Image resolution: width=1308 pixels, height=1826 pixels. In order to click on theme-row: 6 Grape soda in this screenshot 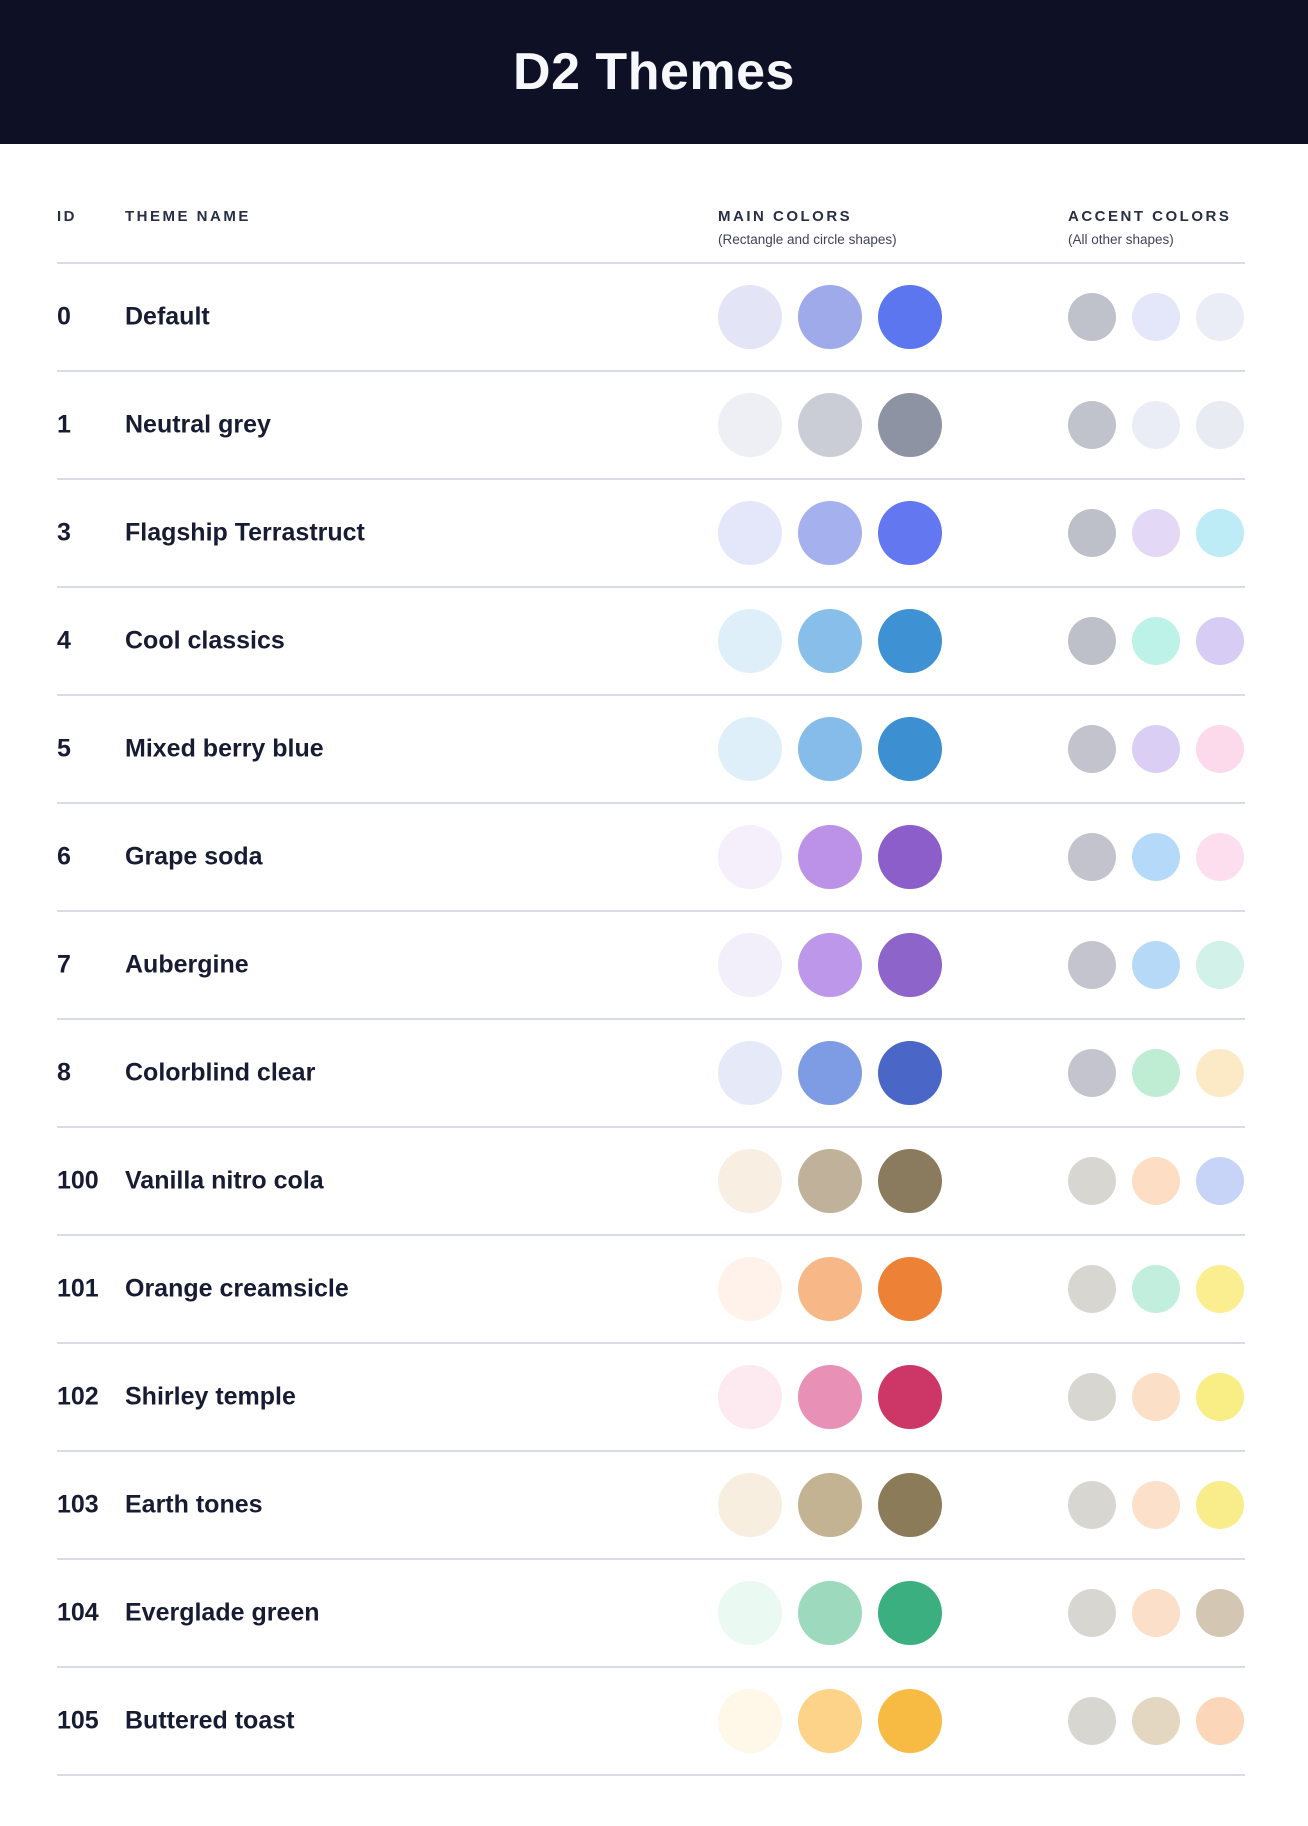, I will do `click(651, 858)`.